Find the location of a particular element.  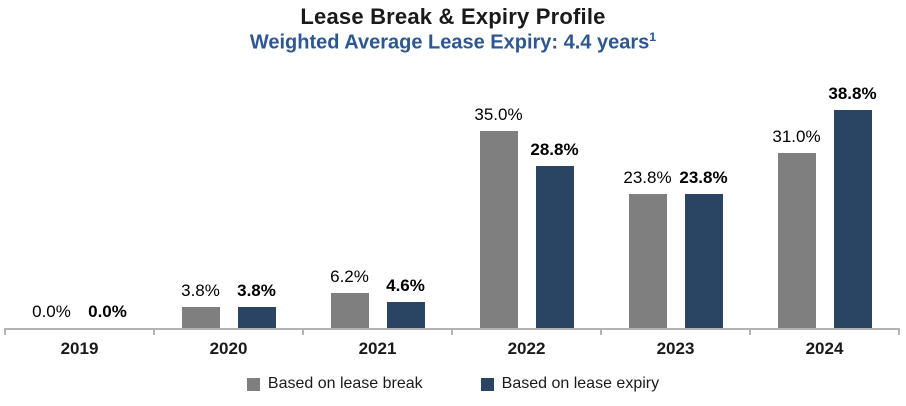

value-label-lease-break: 35.0% is located at coordinates (498, 114).